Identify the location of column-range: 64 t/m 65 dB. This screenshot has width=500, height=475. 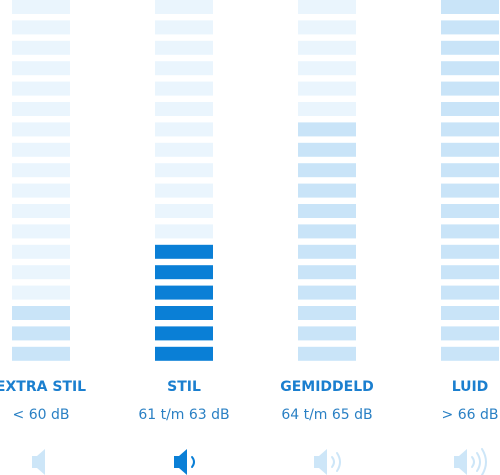
(326, 415).